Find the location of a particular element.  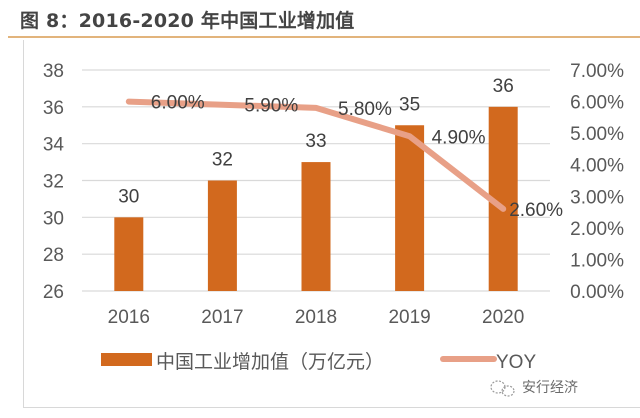

yoy-value-label: 4.90% is located at coordinates (459, 137).